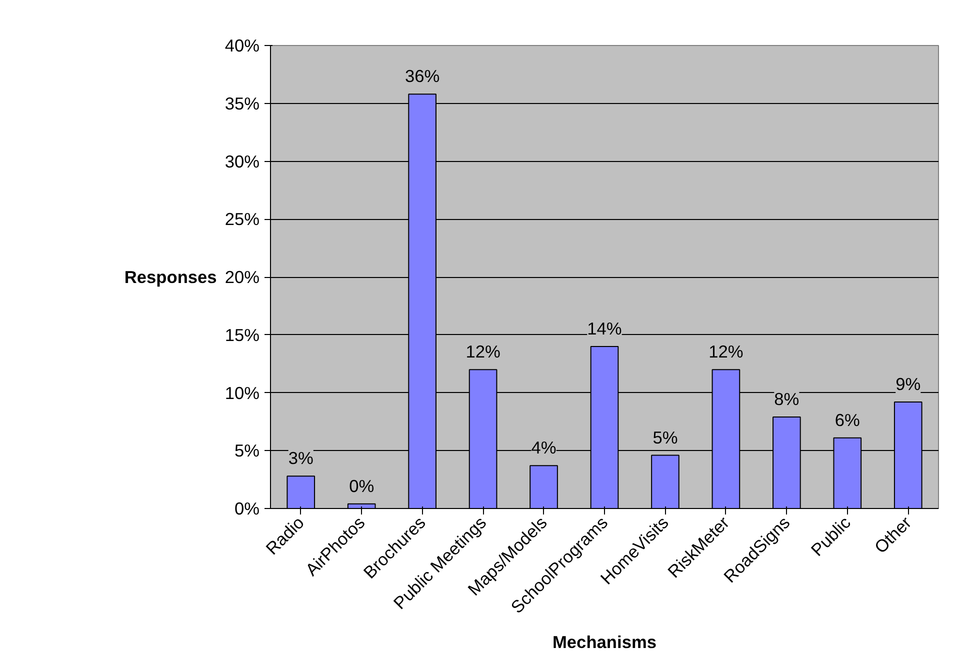 This screenshot has width=958, height=663. What do you see at coordinates (604, 328) in the screenshot?
I see `data-label: 14%` at bounding box center [604, 328].